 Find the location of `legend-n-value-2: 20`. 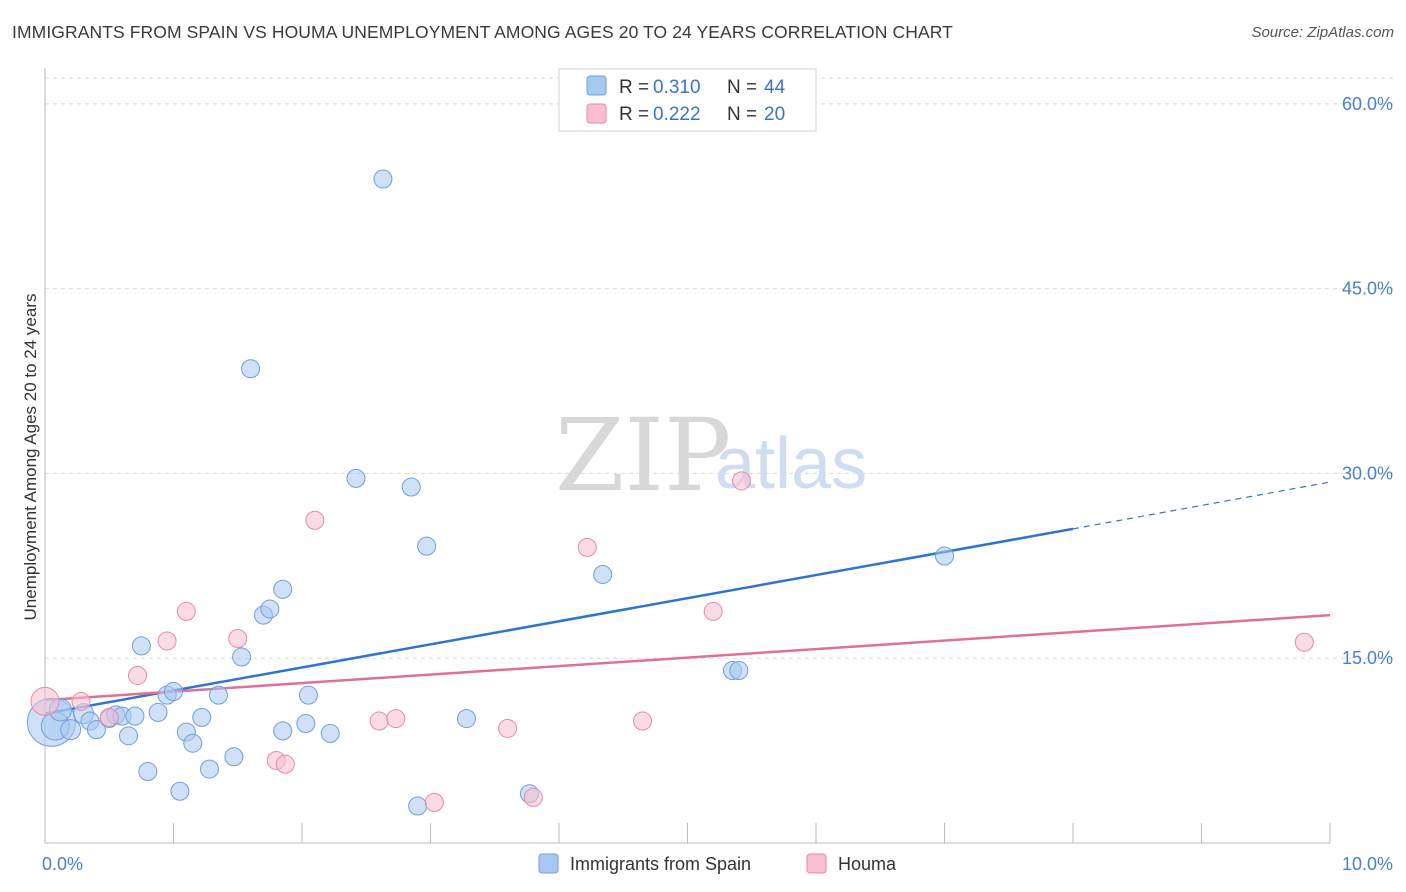

legend-n-value-2: 20 is located at coordinates (774, 114).